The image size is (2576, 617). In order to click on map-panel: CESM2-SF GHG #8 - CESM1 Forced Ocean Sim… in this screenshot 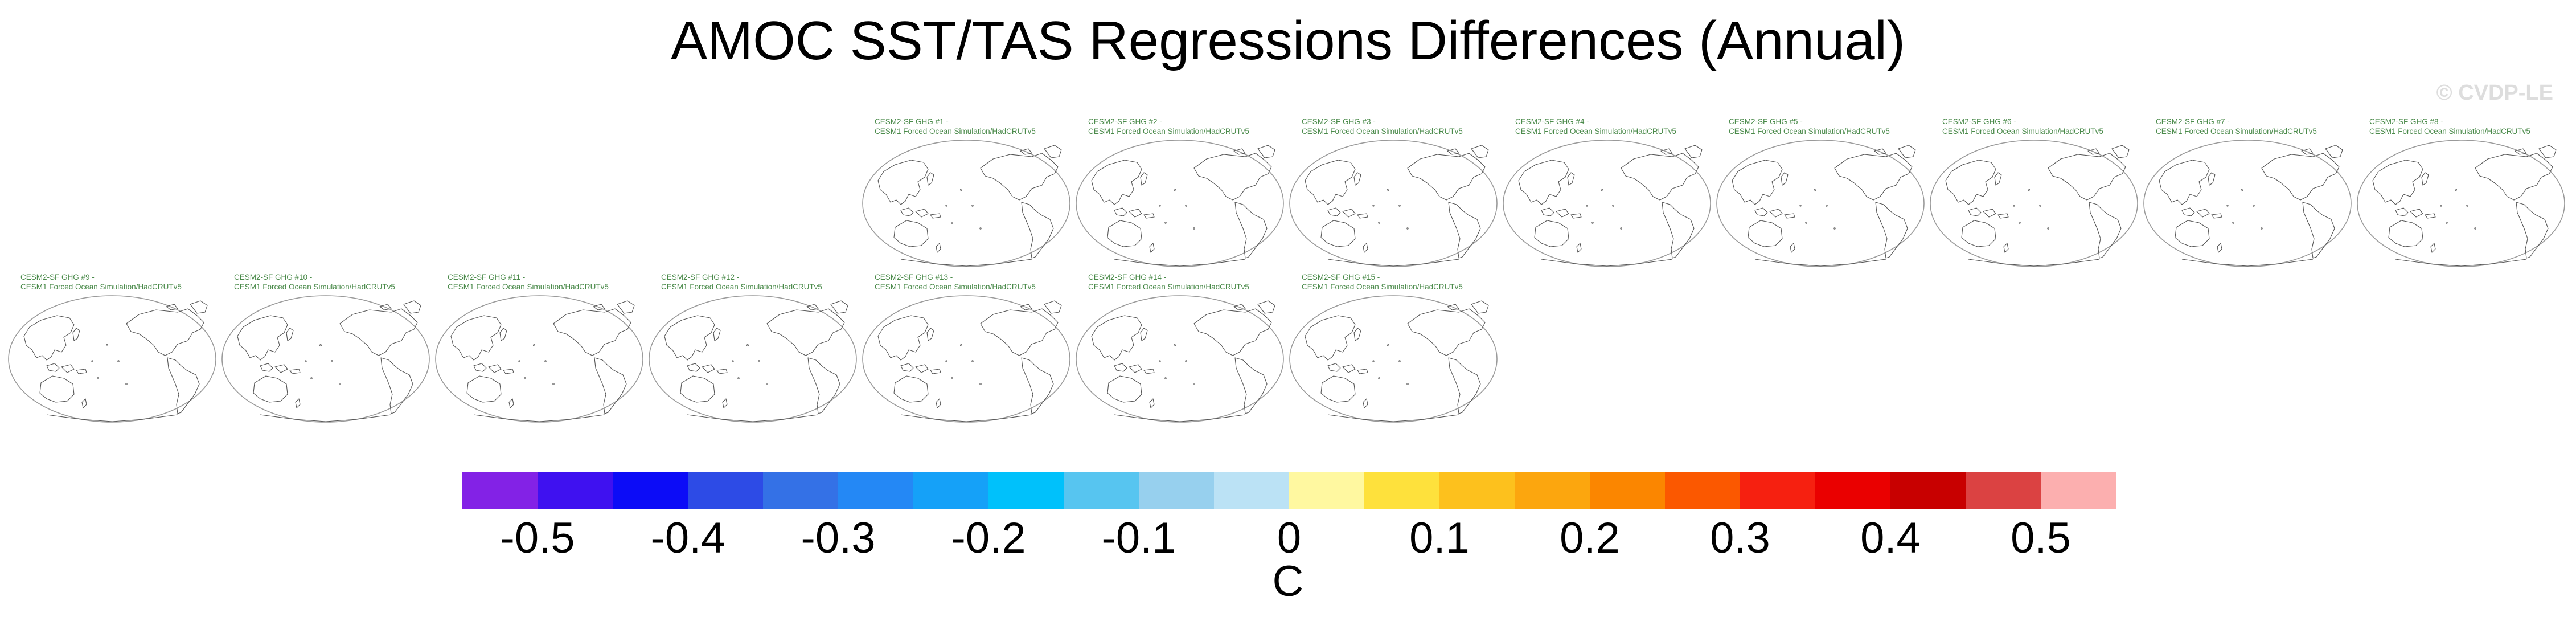, I will do `click(2461, 195)`.